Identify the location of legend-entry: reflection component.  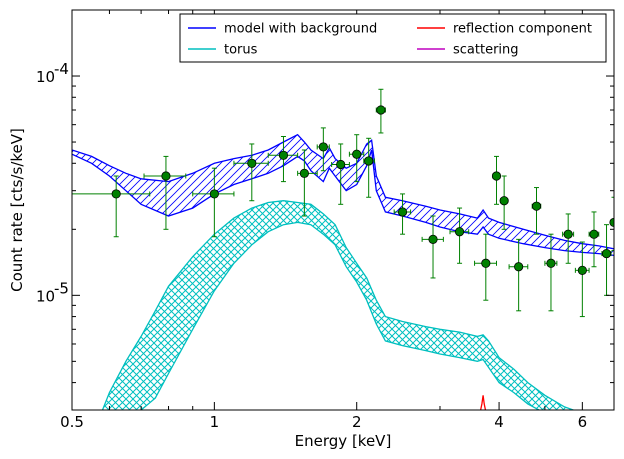
(504, 29).